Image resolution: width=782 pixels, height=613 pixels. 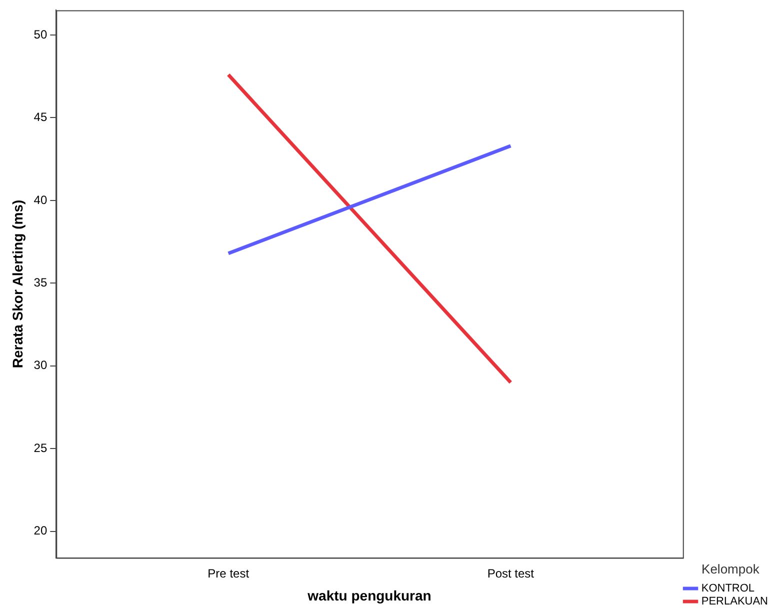 What do you see at coordinates (41, 282) in the screenshot?
I see `y-tick-label: 35` at bounding box center [41, 282].